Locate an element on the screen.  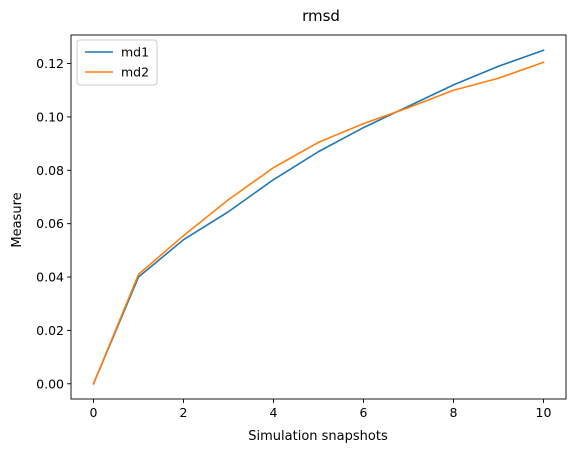
y-tick-label-0.08: 0.08 is located at coordinates (50, 170).